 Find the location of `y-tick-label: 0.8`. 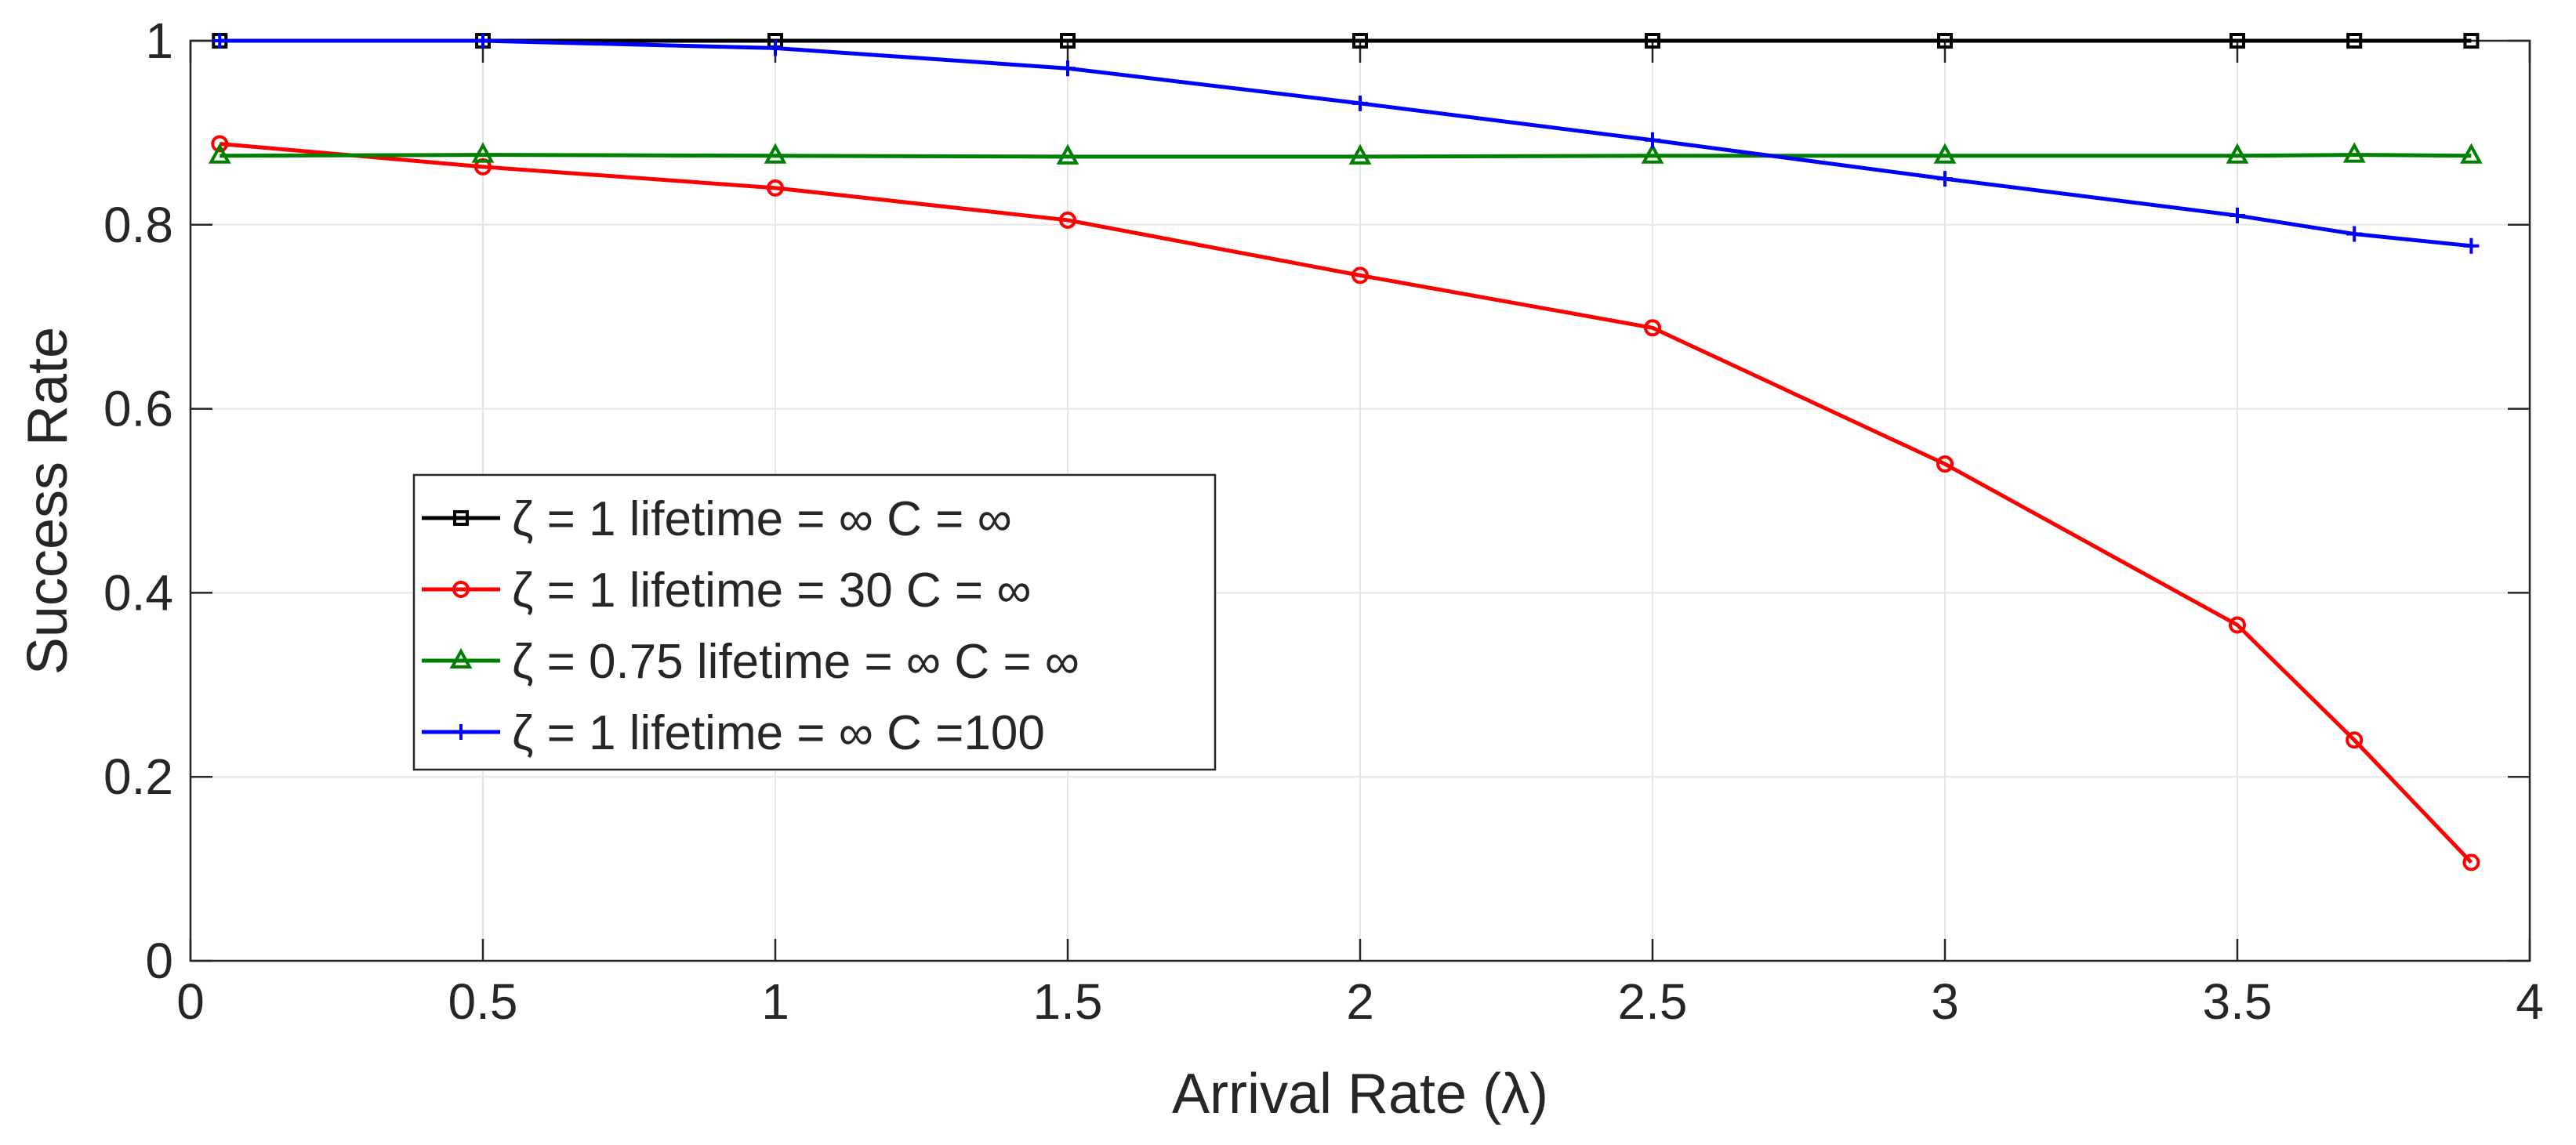

y-tick-label: 0.8 is located at coordinates (138, 225).